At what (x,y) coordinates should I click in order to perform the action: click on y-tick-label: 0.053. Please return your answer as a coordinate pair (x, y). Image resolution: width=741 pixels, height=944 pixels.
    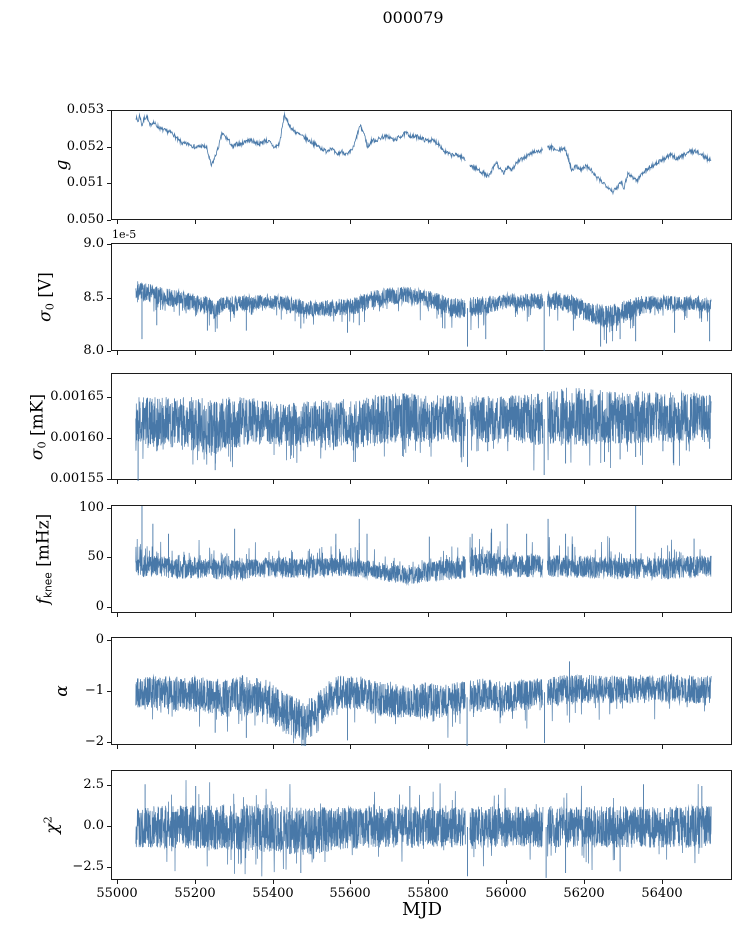
    Looking at the image, I should click on (85, 109).